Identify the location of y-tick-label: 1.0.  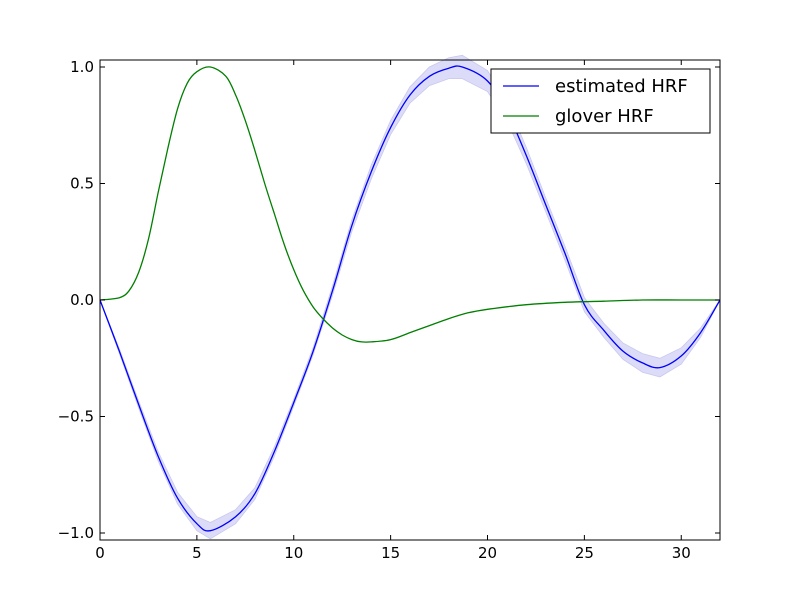
(82, 67).